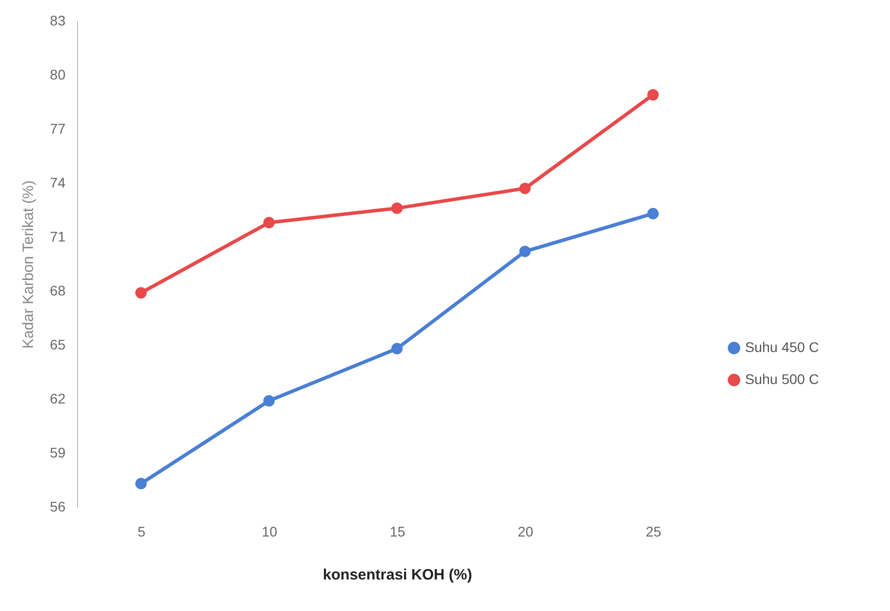 This screenshot has height=611, width=890. I want to click on legend-label: Suhu 450 C, so click(782, 347).